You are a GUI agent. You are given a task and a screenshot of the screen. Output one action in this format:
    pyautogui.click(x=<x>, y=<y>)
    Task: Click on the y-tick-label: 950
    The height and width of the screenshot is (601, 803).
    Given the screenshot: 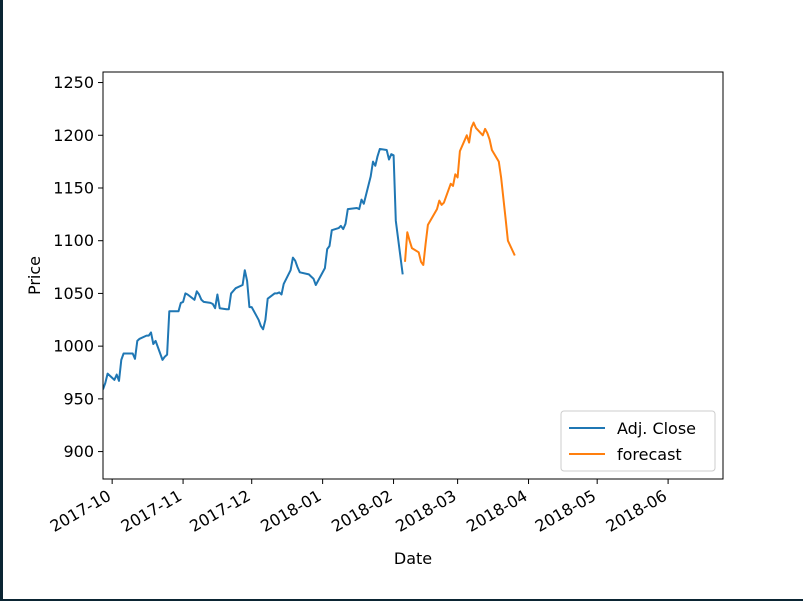 What is the action you would take?
    pyautogui.click(x=78, y=398)
    